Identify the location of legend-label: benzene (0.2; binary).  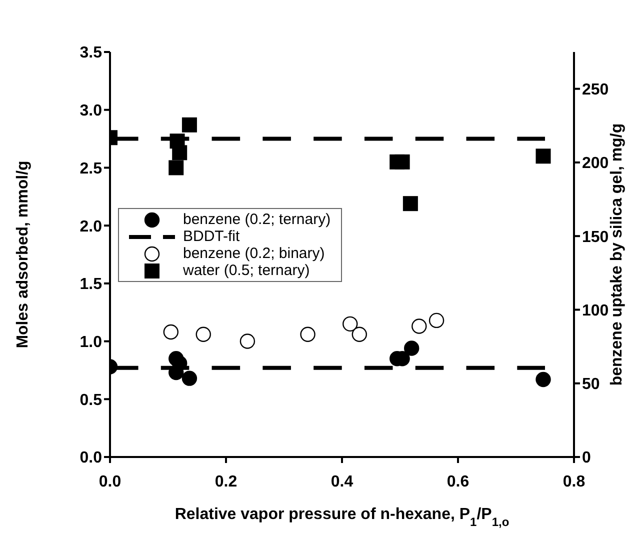
(254, 253).